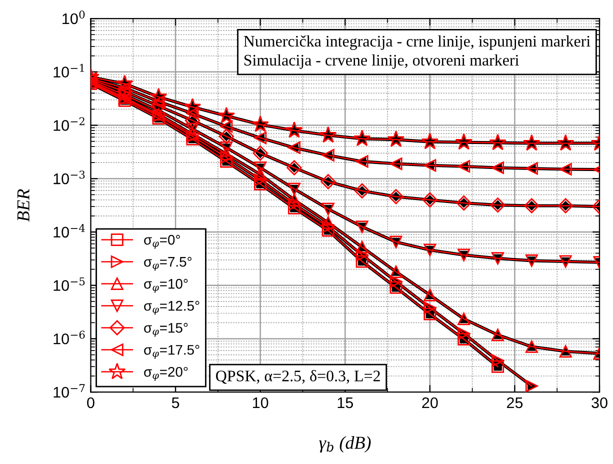 The image size is (613, 464). What do you see at coordinates (23, 205) in the screenshot?
I see `y-axis-title: BER` at bounding box center [23, 205].